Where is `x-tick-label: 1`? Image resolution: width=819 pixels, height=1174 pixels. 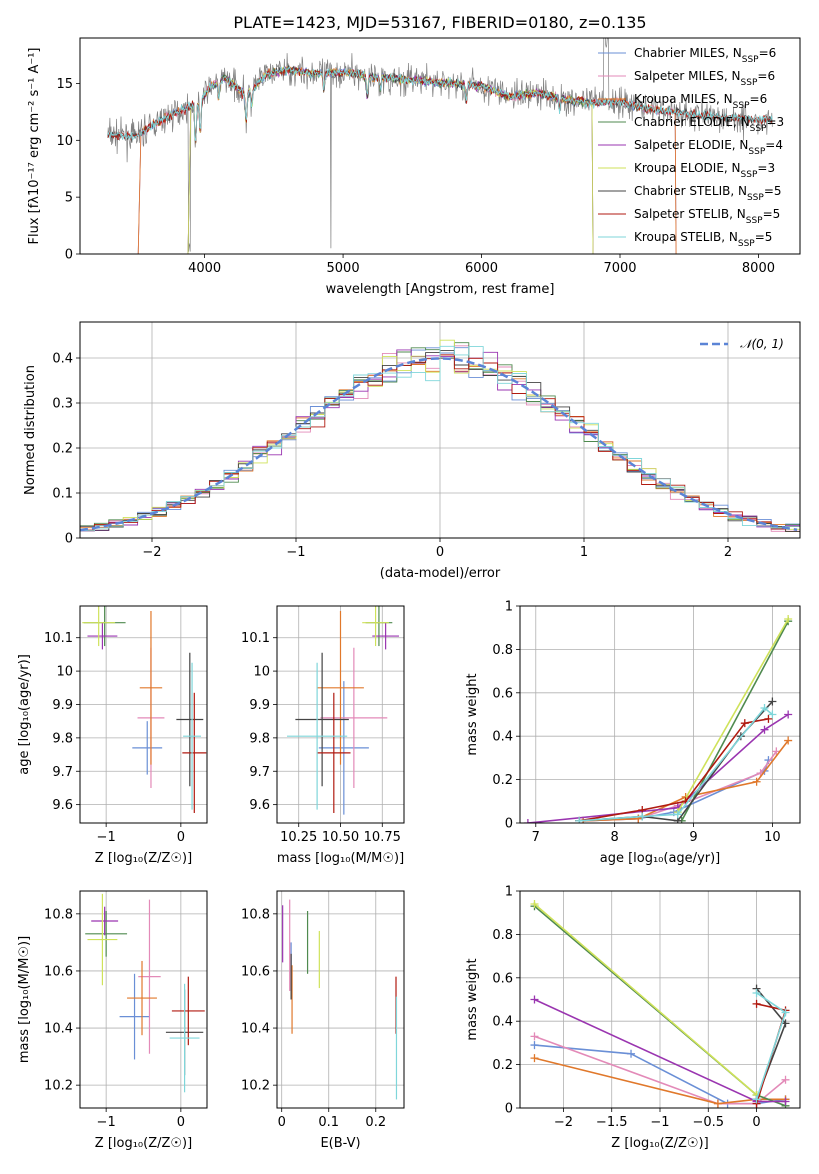
x-tick-label: 1 is located at coordinates (584, 552).